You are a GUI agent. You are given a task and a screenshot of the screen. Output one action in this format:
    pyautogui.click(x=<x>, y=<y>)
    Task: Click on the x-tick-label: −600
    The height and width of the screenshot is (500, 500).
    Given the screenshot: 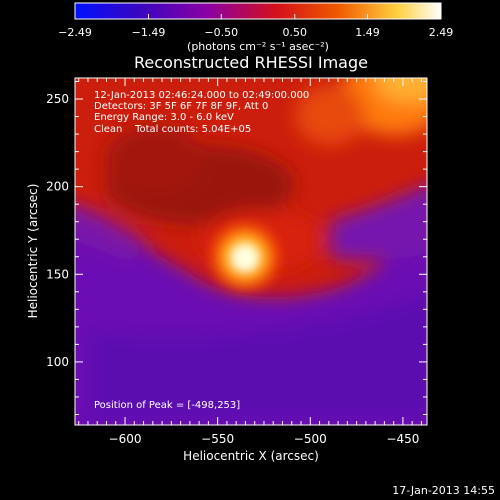 What is the action you would take?
    pyautogui.click(x=125, y=439)
    